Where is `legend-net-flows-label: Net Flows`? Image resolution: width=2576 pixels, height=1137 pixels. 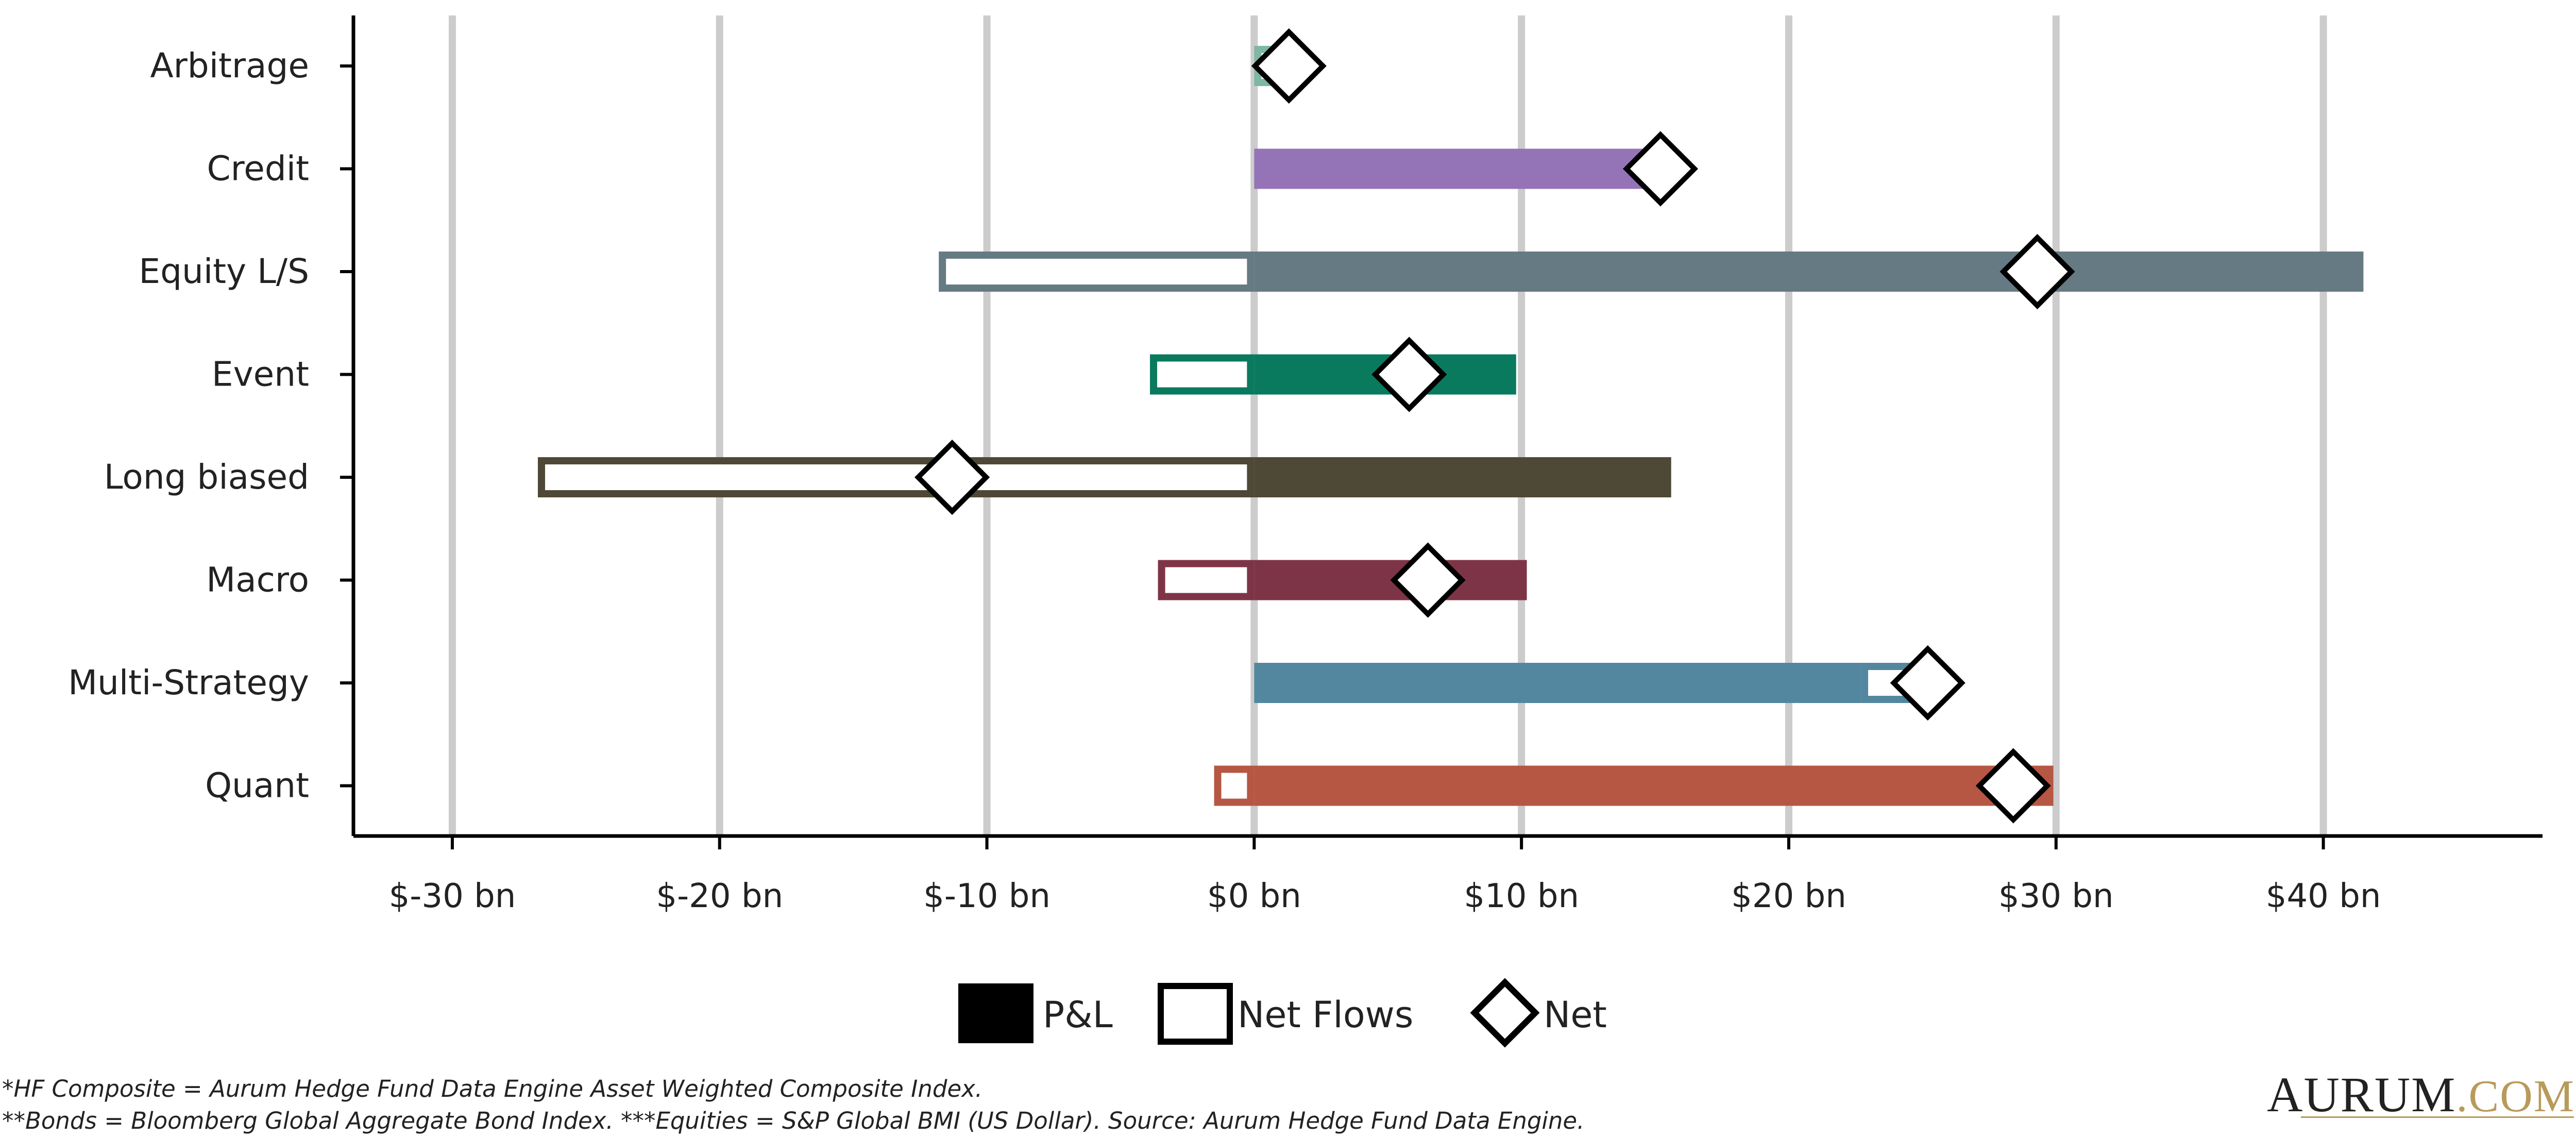
legend-net-flows-label: Net Flows is located at coordinates (1325, 1015).